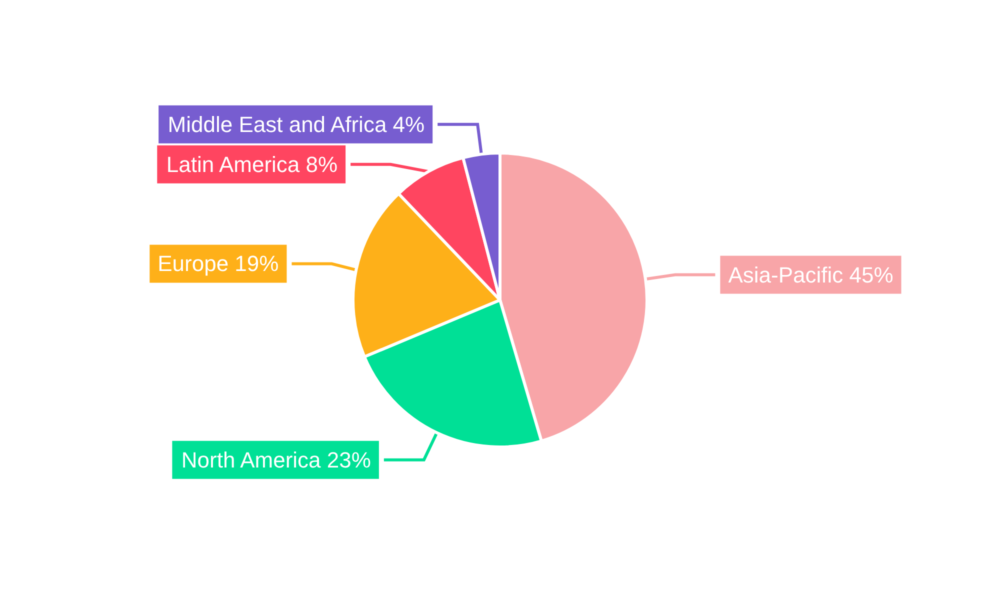  Describe the element at coordinates (276, 459) in the screenshot. I see `slice-label: North America 23%` at that location.